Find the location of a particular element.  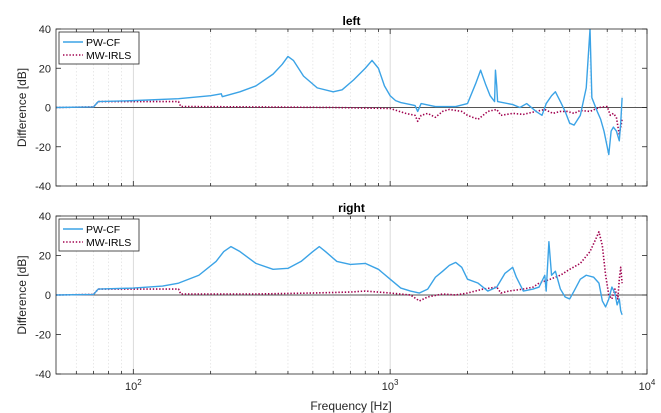

x-tick-exponent: 3 is located at coordinates (396, 382).